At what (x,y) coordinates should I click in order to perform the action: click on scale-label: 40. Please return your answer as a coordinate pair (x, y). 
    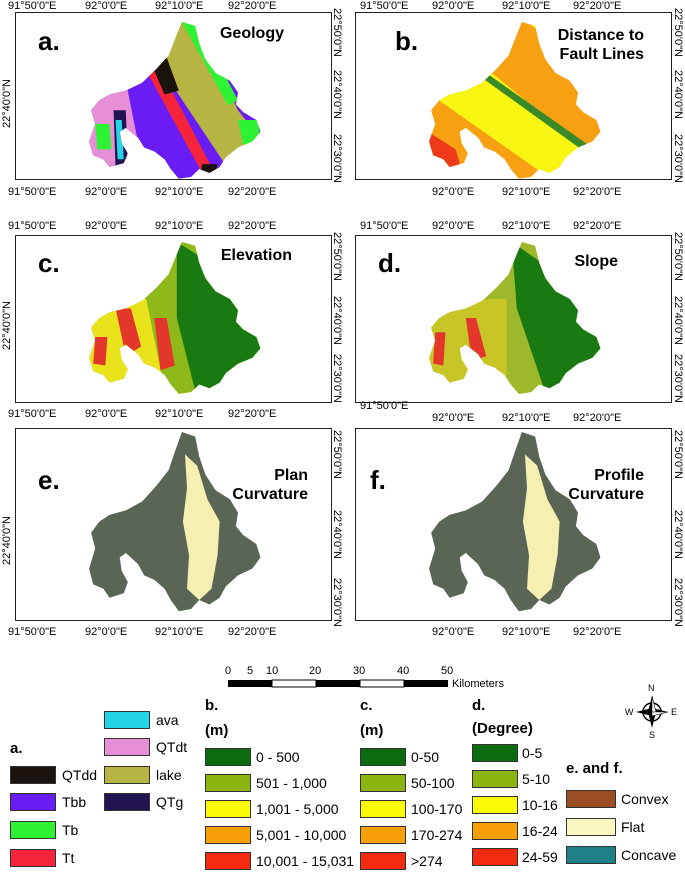
    Looking at the image, I should click on (403, 671).